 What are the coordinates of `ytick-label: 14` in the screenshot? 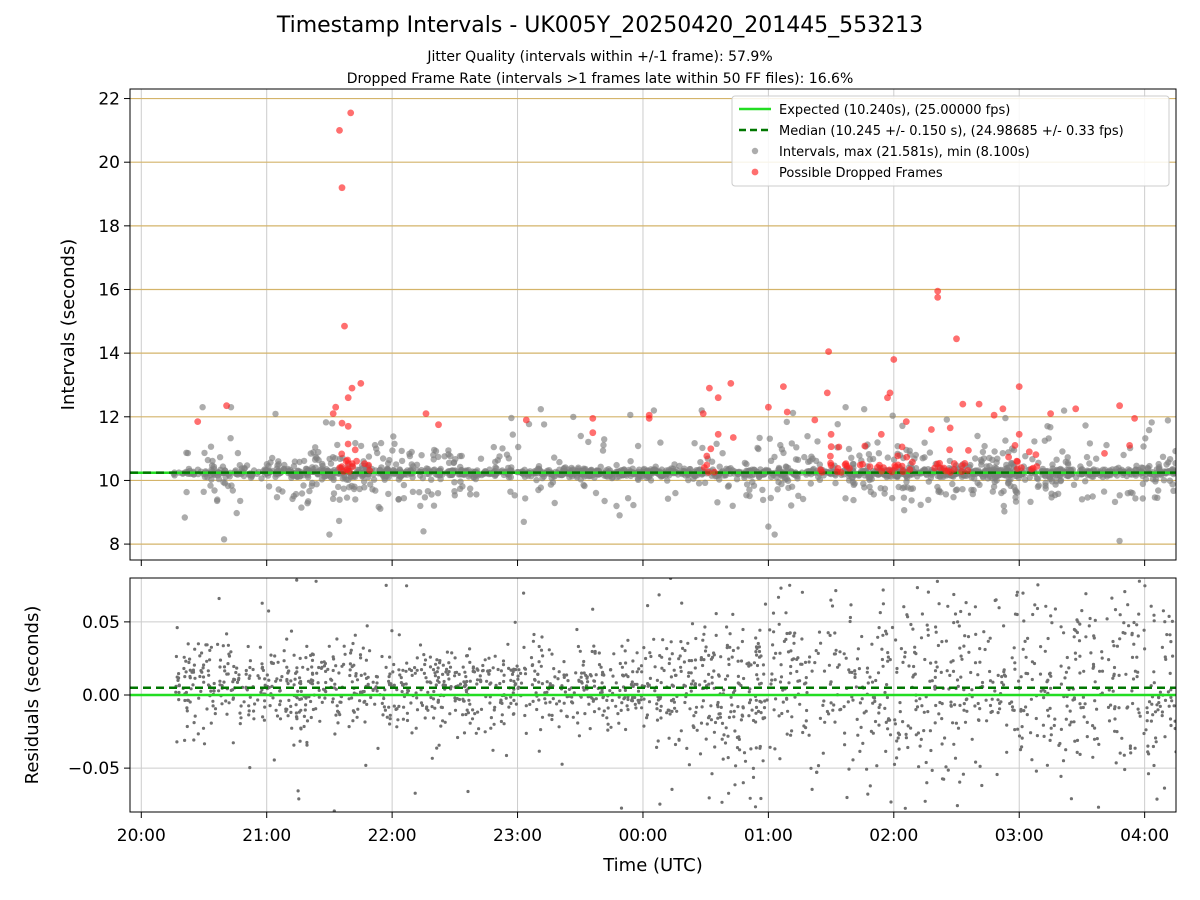 It's located at (109, 354).